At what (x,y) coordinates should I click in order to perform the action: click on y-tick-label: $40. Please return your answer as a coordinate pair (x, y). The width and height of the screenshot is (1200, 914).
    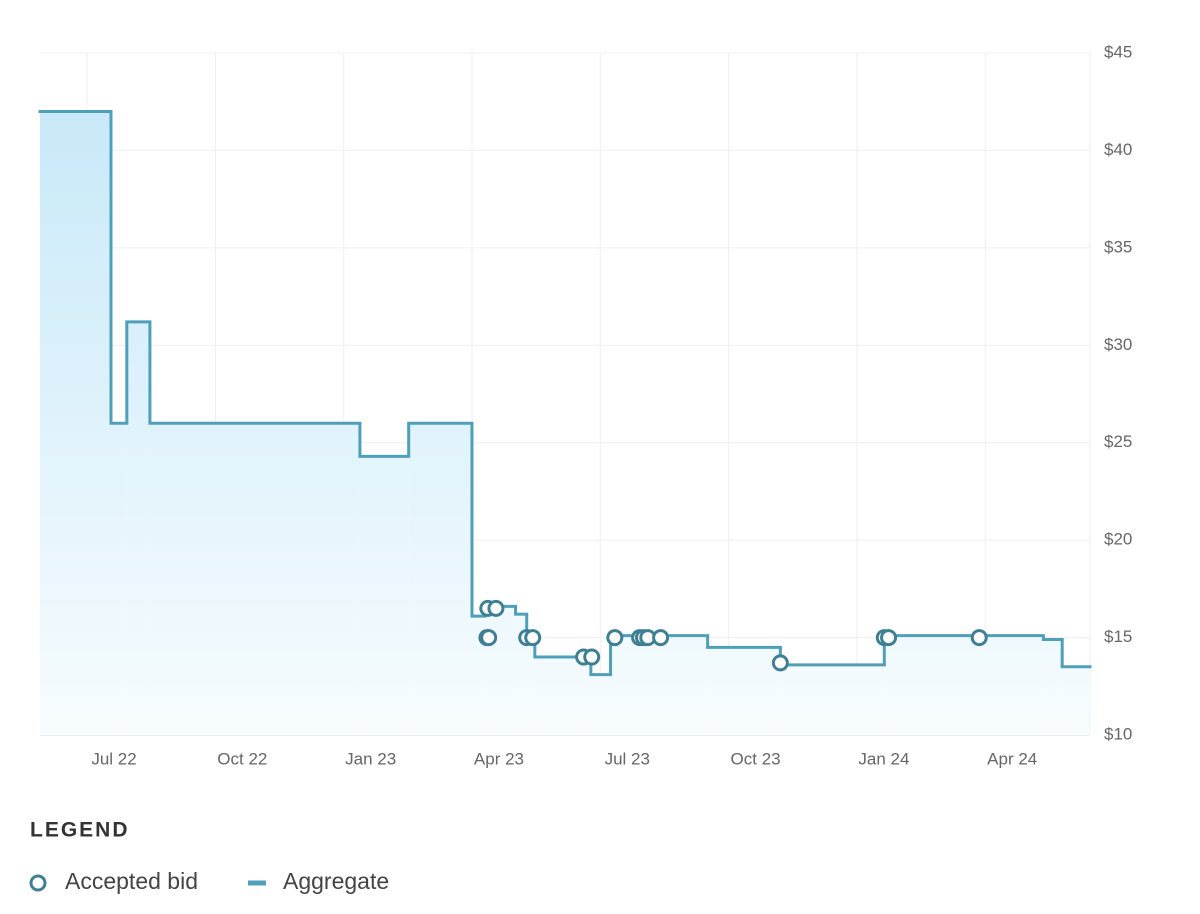
    Looking at the image, I should click on (1118, 149).